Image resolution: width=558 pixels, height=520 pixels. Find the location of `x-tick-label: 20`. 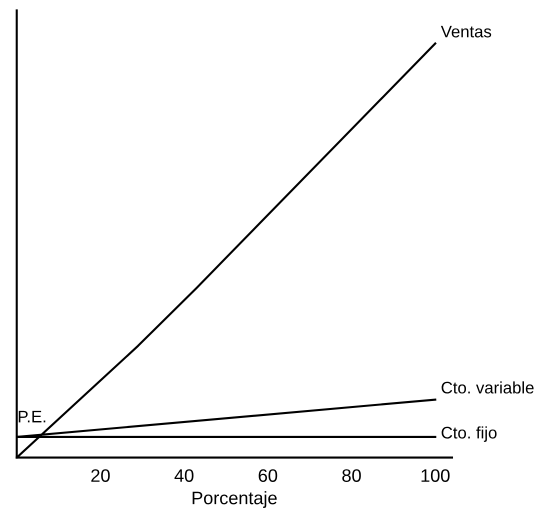

x-tick-label: 20 is located at coordinates (100, 475).